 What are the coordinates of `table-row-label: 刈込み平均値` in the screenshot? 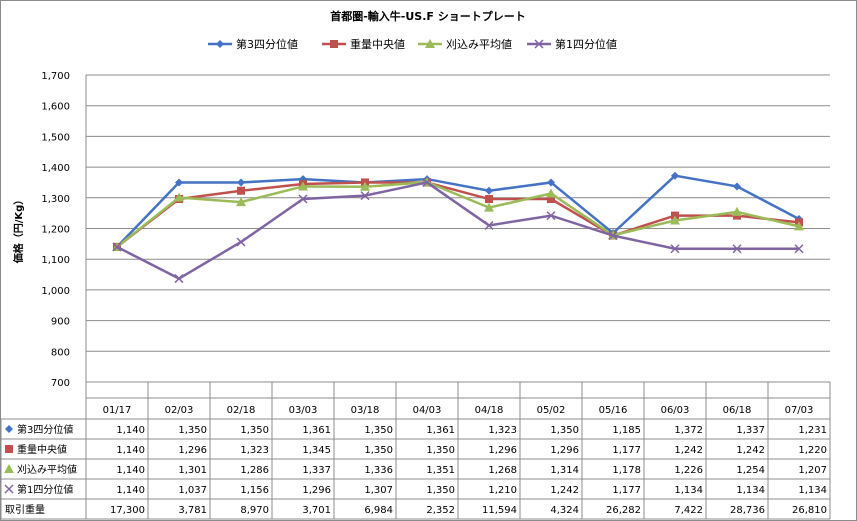 It's located at (47, 469).